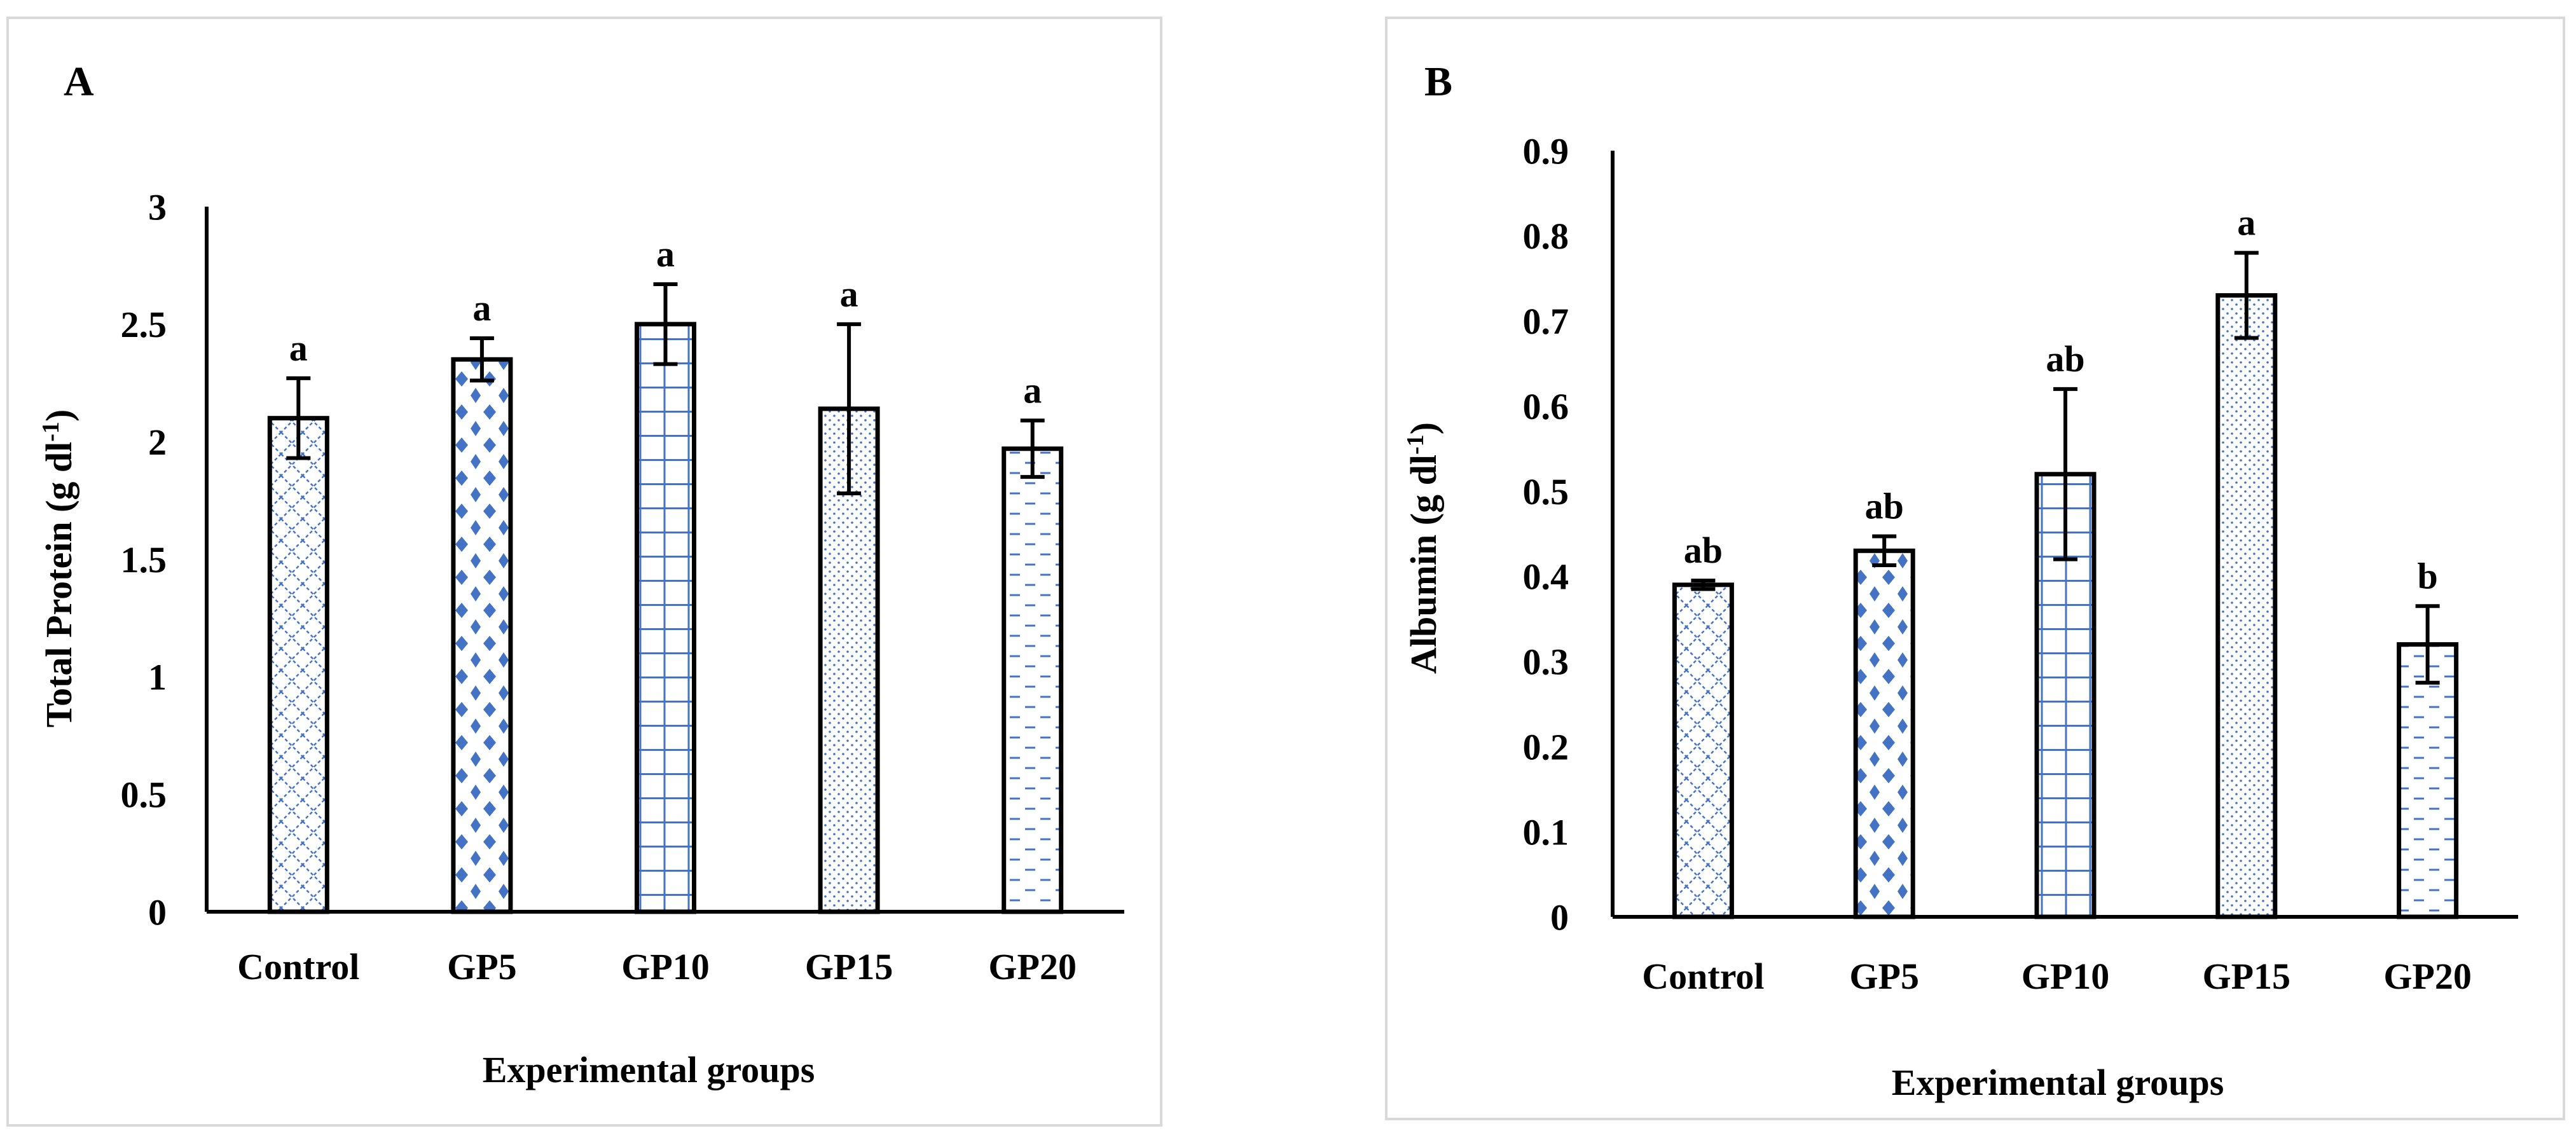 Image resolution: width=2576 pixels, height=1140 pixels. I want to click on bar-gp15, so click(2246, 606).